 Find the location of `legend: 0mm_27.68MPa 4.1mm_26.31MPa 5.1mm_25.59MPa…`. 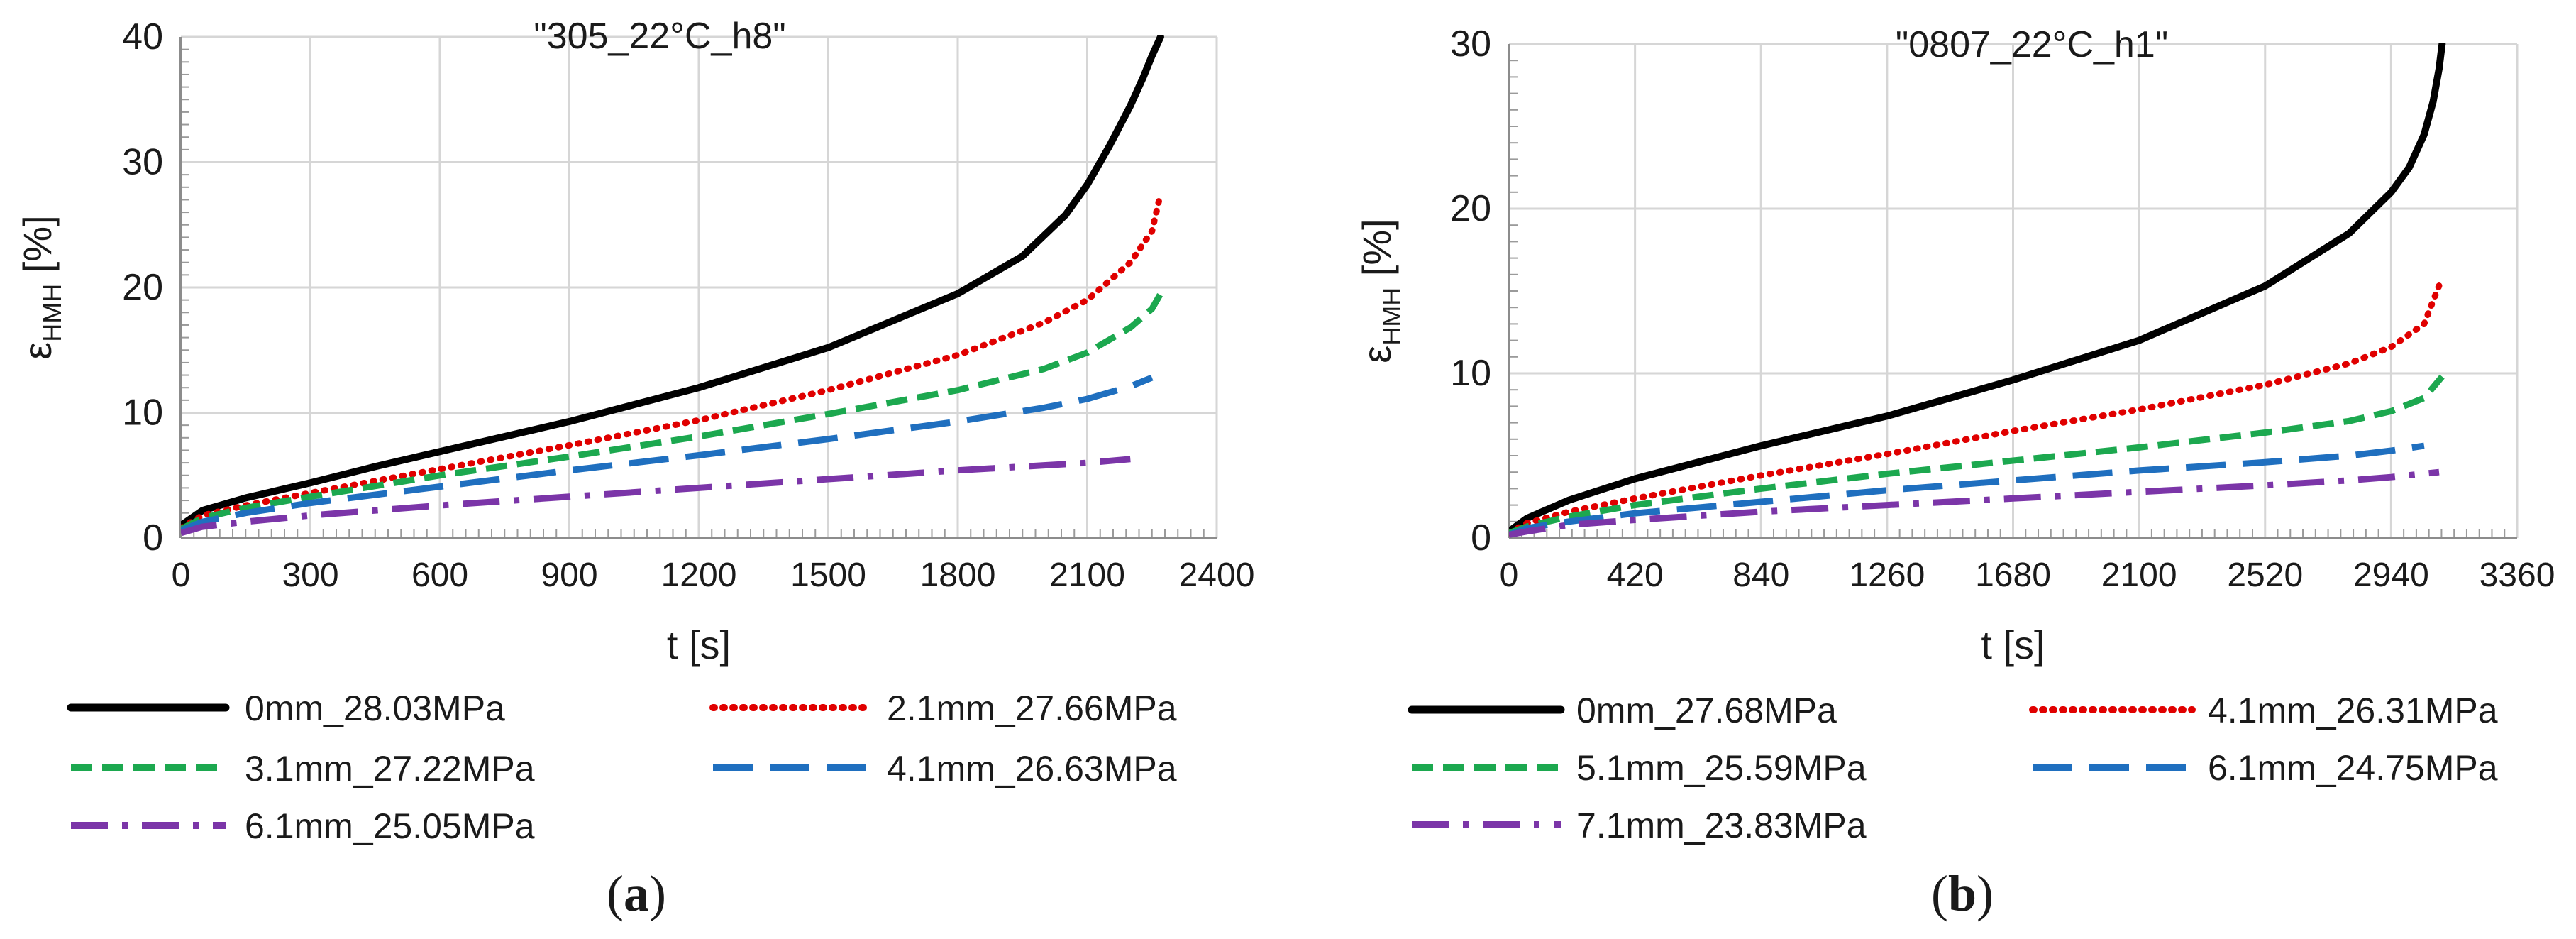

legend: 0mm_27.68MPa 4.1mm_26.31MPa 5.1mm_25.59MPa… is located at coordinates (1953, 768).